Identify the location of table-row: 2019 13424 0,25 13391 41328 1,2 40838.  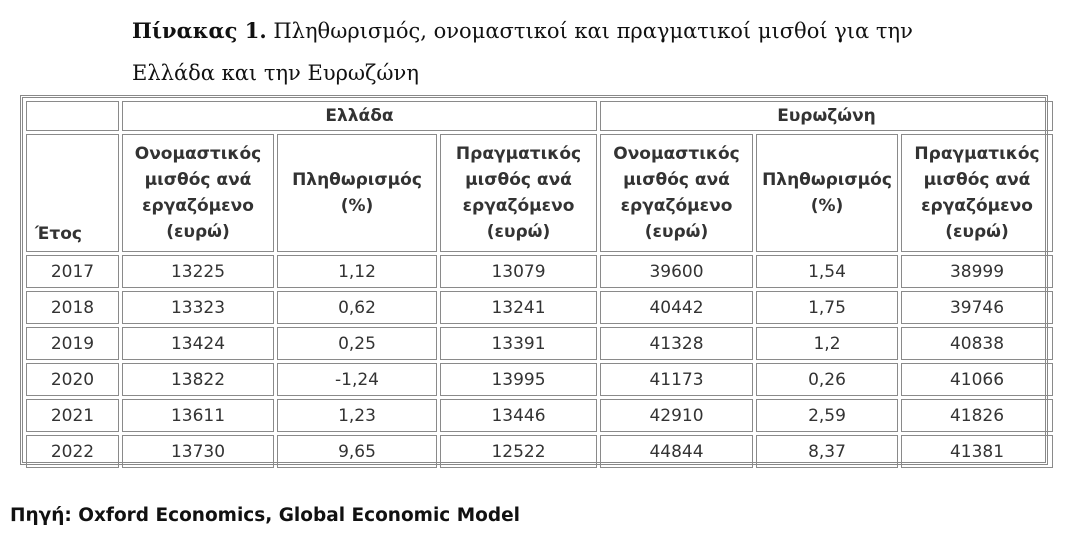
(539, 343).